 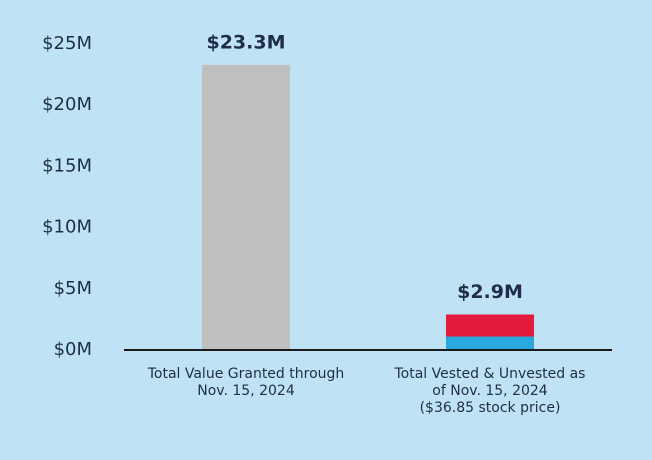 What do you see at coordinates (67, 104) in the screenshot?
I see `y-tick-label: $20M` at bounding box center [67, 104].